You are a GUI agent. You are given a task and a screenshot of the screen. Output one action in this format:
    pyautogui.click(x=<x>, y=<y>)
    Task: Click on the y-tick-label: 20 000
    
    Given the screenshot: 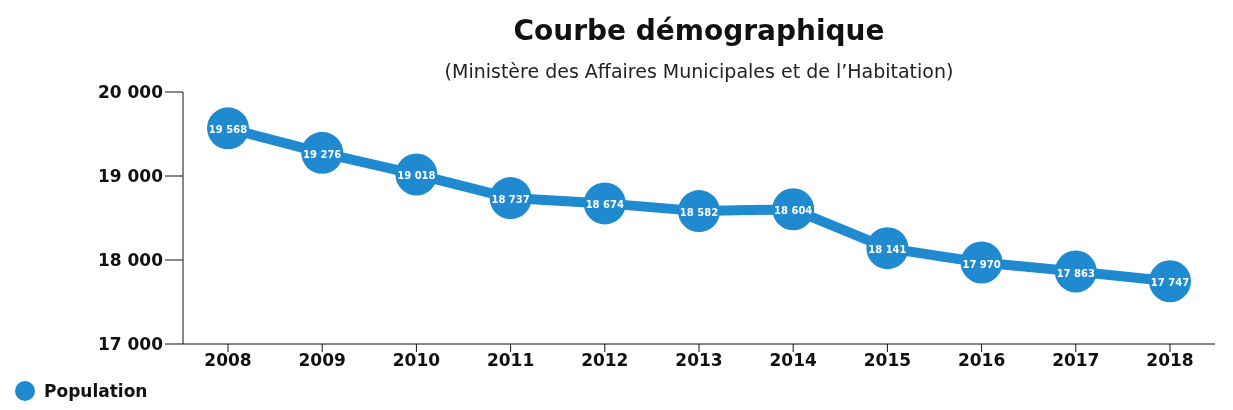 What is the action you would take?
    pyautogui.click(x=130, y=92)
    